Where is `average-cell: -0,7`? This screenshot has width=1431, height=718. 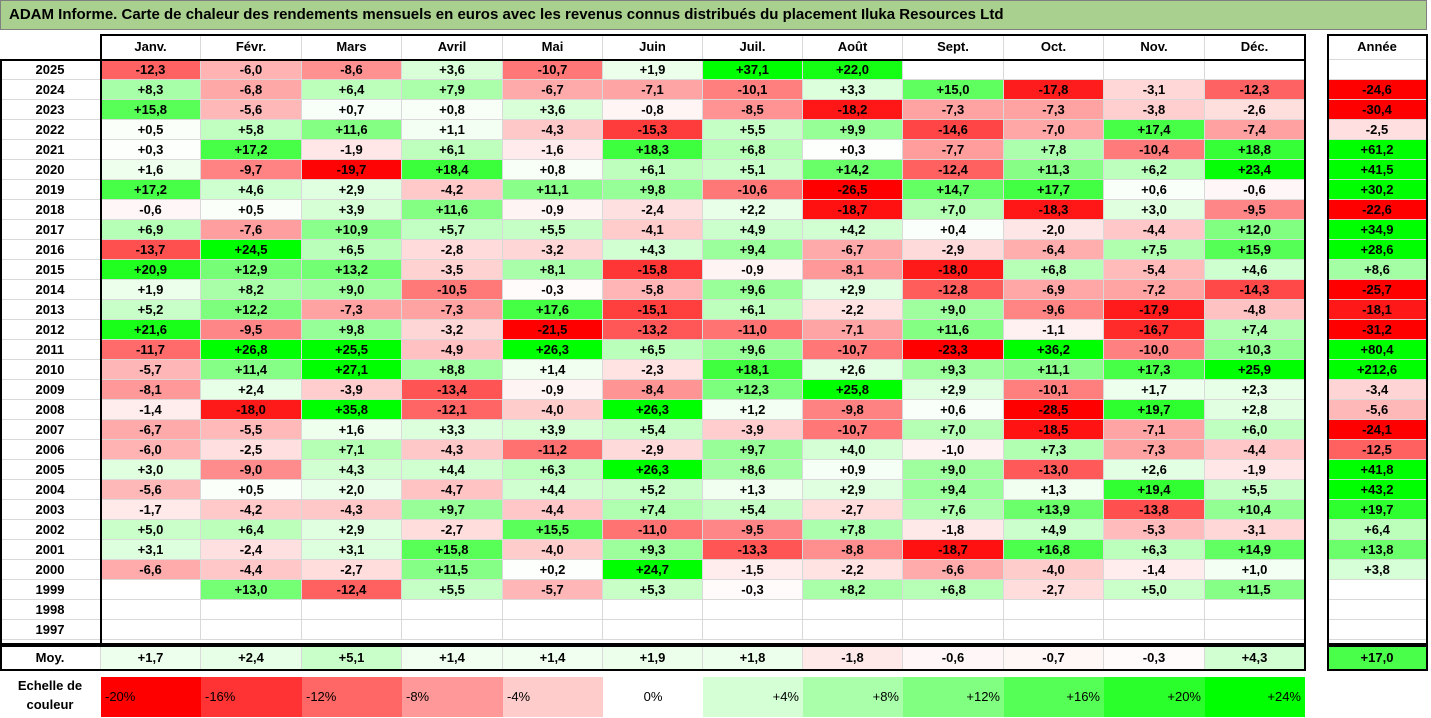 average-cell: -0,7 is located at coordinates (1054, 658).